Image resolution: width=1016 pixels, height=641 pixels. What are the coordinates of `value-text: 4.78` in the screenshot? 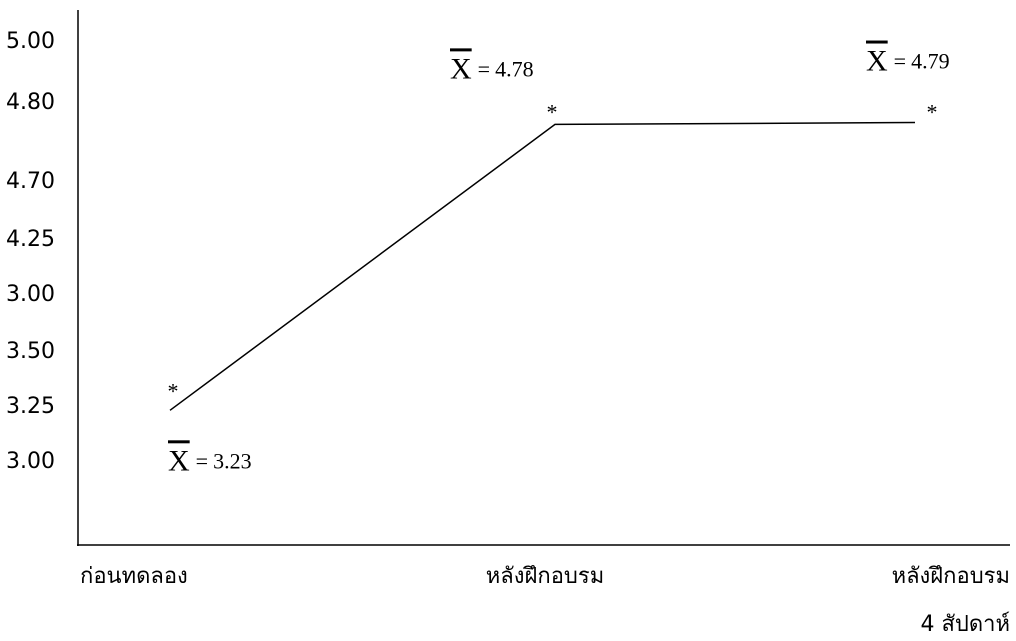 It's located at (514, 68).